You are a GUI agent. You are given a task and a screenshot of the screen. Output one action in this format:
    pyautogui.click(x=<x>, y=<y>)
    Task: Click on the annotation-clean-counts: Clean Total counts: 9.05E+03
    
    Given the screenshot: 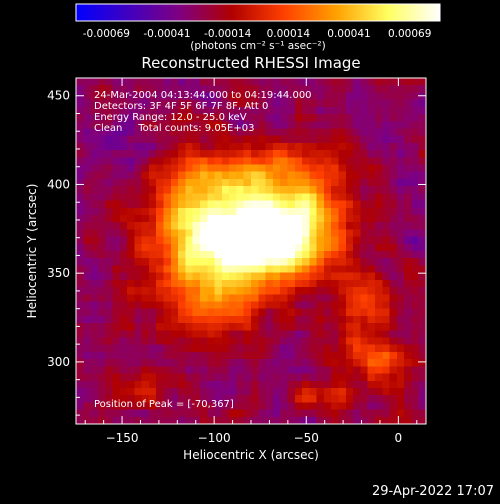 What is the action you would take?
    pyautogui.click(x=174, y=128)
    